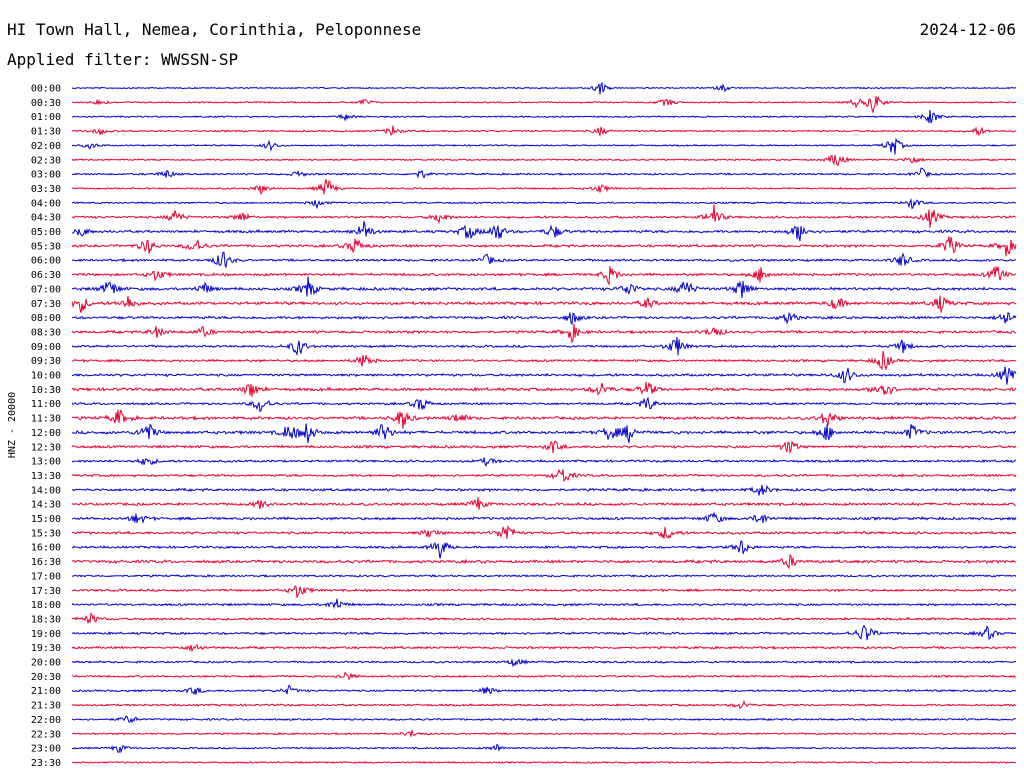 This screenshot has height=780, width=1024. I want to click on time-label: 02:30, so click(46, 160).